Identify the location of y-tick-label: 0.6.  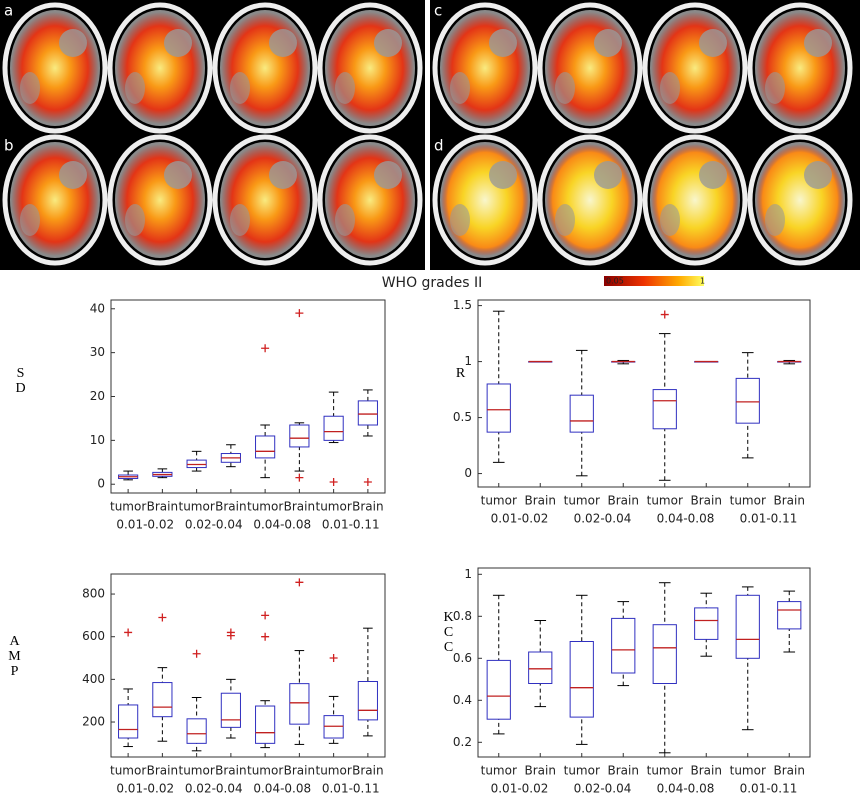
(462, 658).